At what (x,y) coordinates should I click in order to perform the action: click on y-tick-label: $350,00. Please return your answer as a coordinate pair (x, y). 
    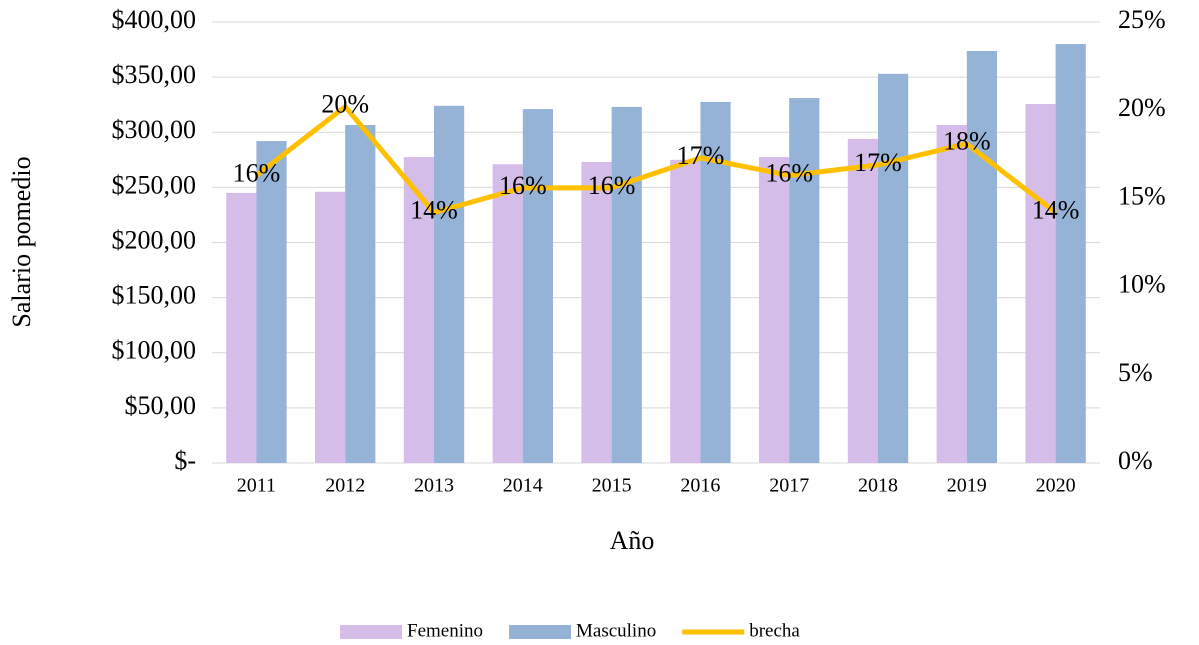
    Looking at the image, I should click on (154, 74).